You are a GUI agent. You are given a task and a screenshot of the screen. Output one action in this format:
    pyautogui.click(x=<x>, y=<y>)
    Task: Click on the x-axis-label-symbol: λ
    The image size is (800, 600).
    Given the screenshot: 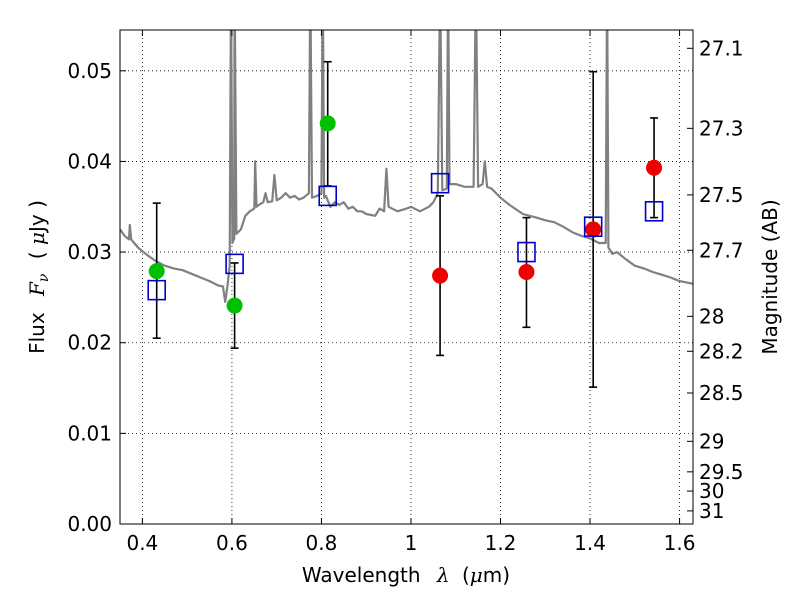 What is the action you would take?
    pyautogui.click(x=443, y=575)
    